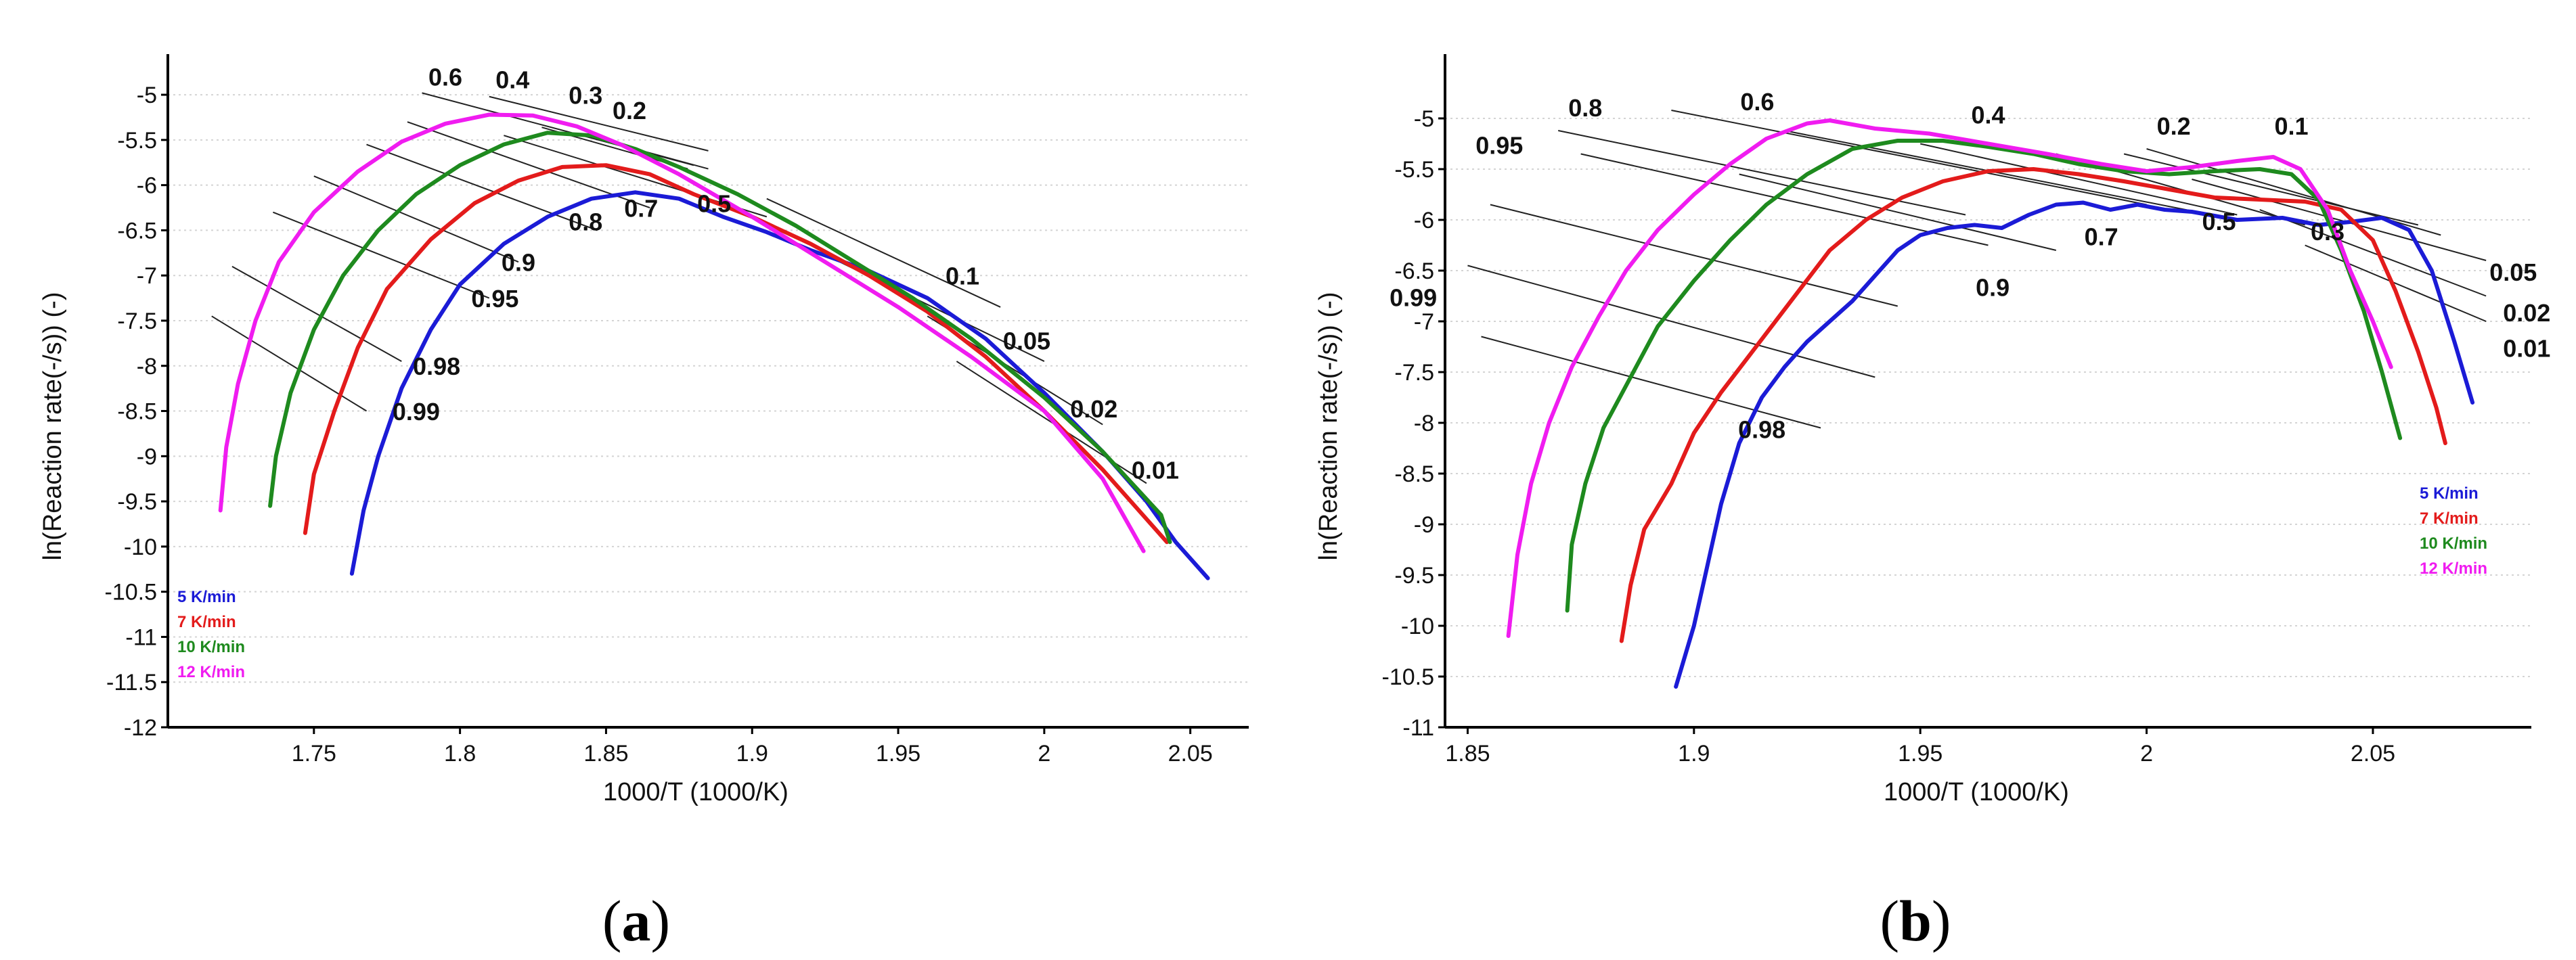 This screenshot has height=960, width=2576. Describe the element at coordinates (661, 920) in the screenshot. I see `caption-a-close: )` at that location.